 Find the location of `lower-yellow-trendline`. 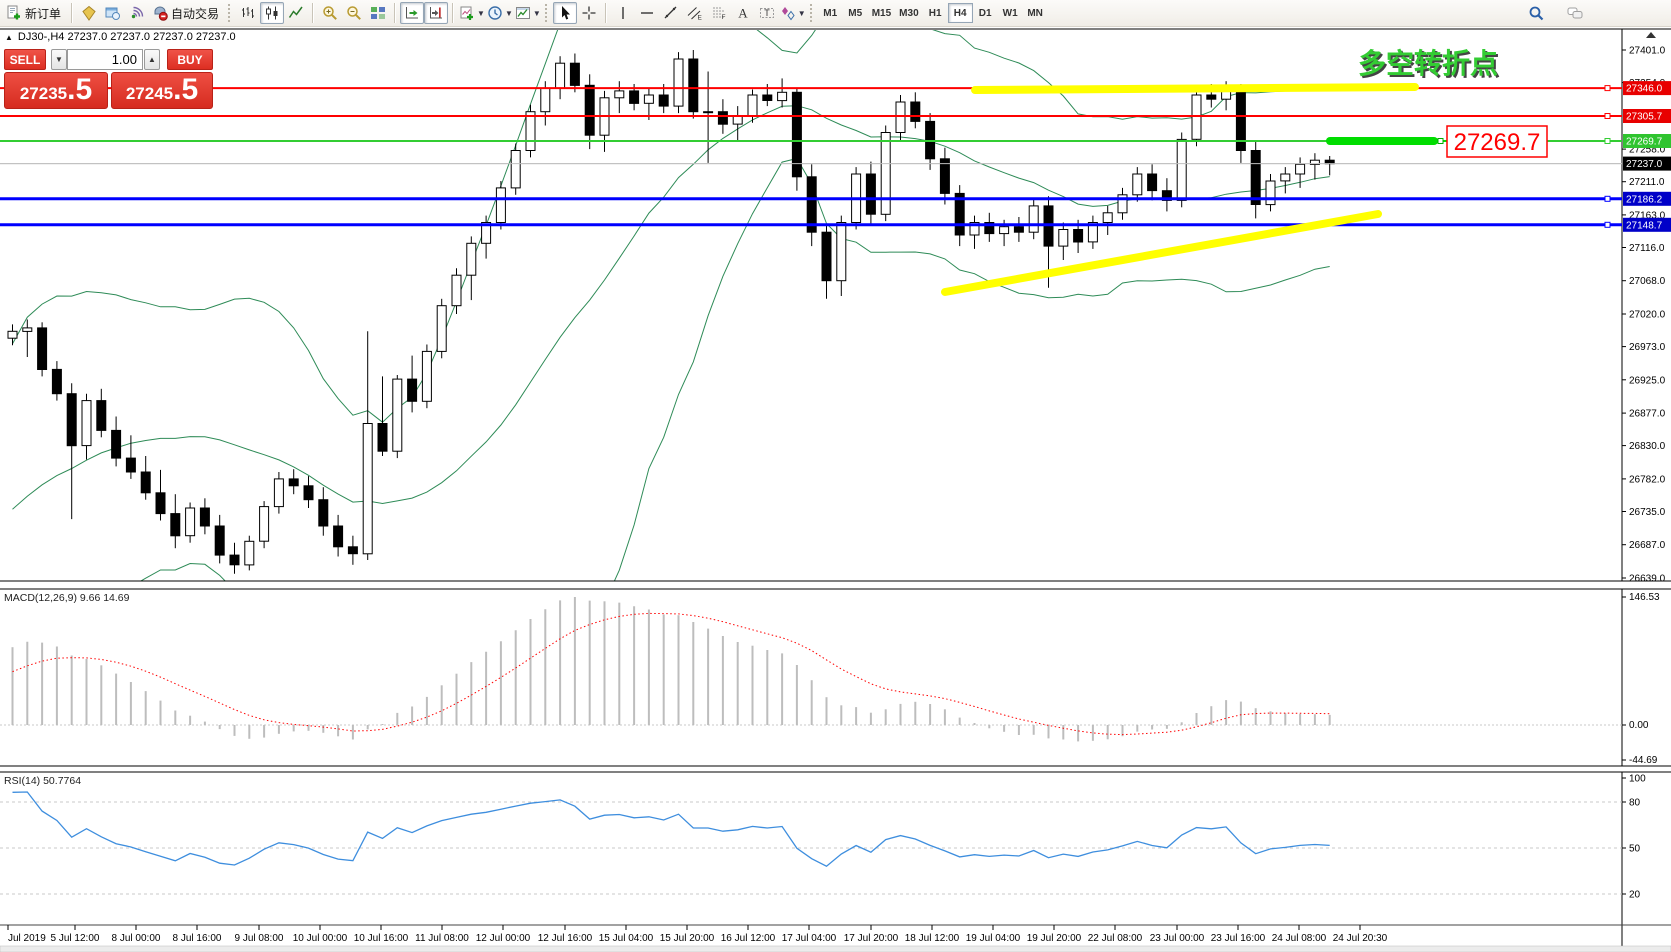

lower-yellow-trendline is located at coordinates (1161, 253).